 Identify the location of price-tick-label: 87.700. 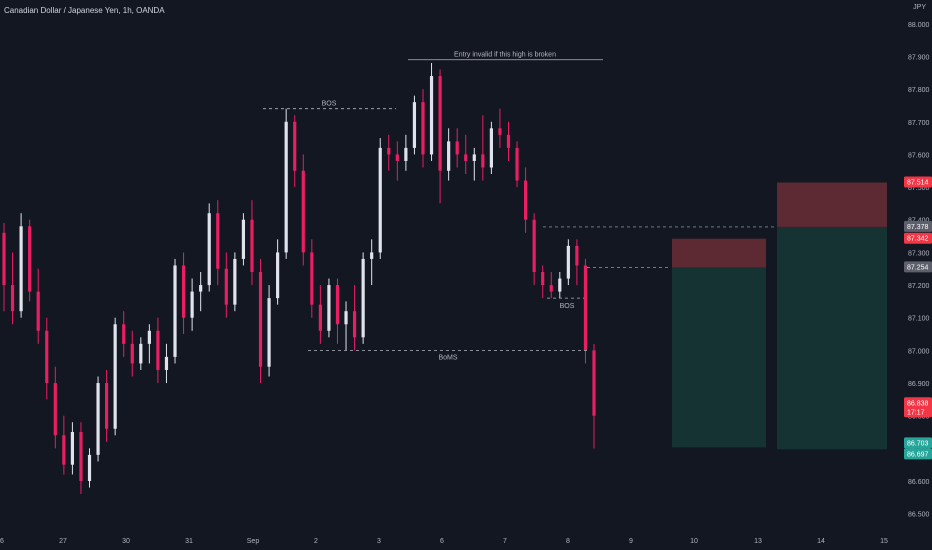
(919, 123).